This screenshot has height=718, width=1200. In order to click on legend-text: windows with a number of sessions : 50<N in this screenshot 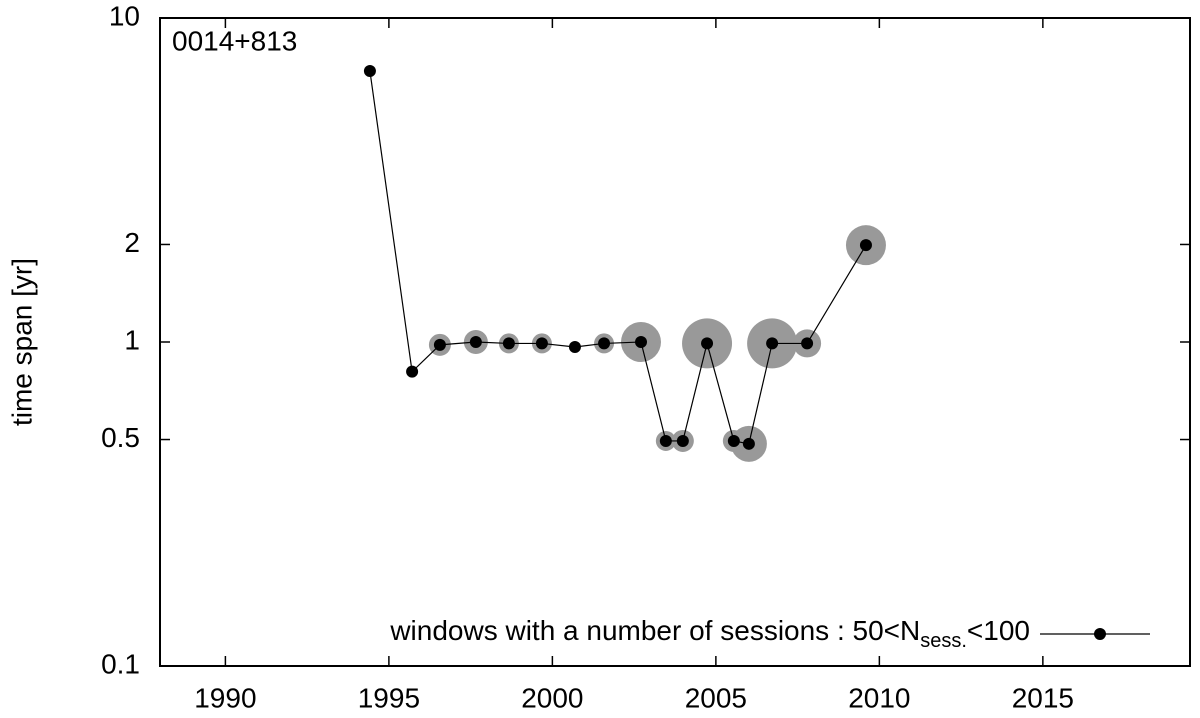, I will do `click(654, 630)`.